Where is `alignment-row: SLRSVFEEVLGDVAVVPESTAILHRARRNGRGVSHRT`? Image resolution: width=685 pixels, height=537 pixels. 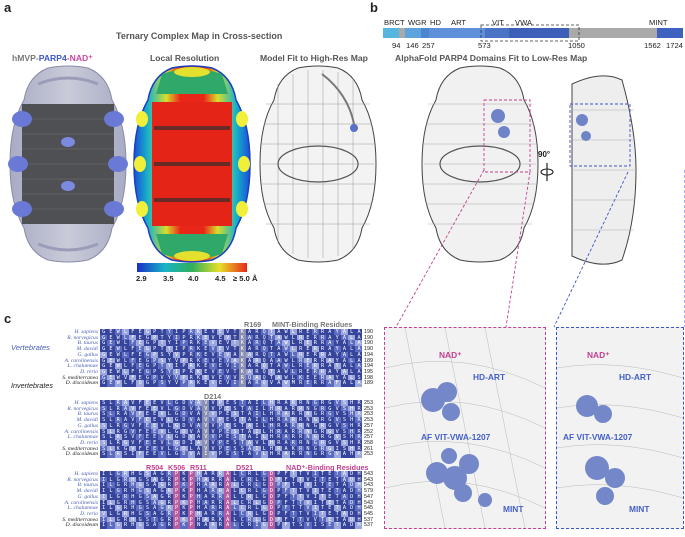
alignment-row: SLRSVFEEVLGDVAVVPESTAILHRARRNGRGVSHRT is located at coordinates (231, 437).